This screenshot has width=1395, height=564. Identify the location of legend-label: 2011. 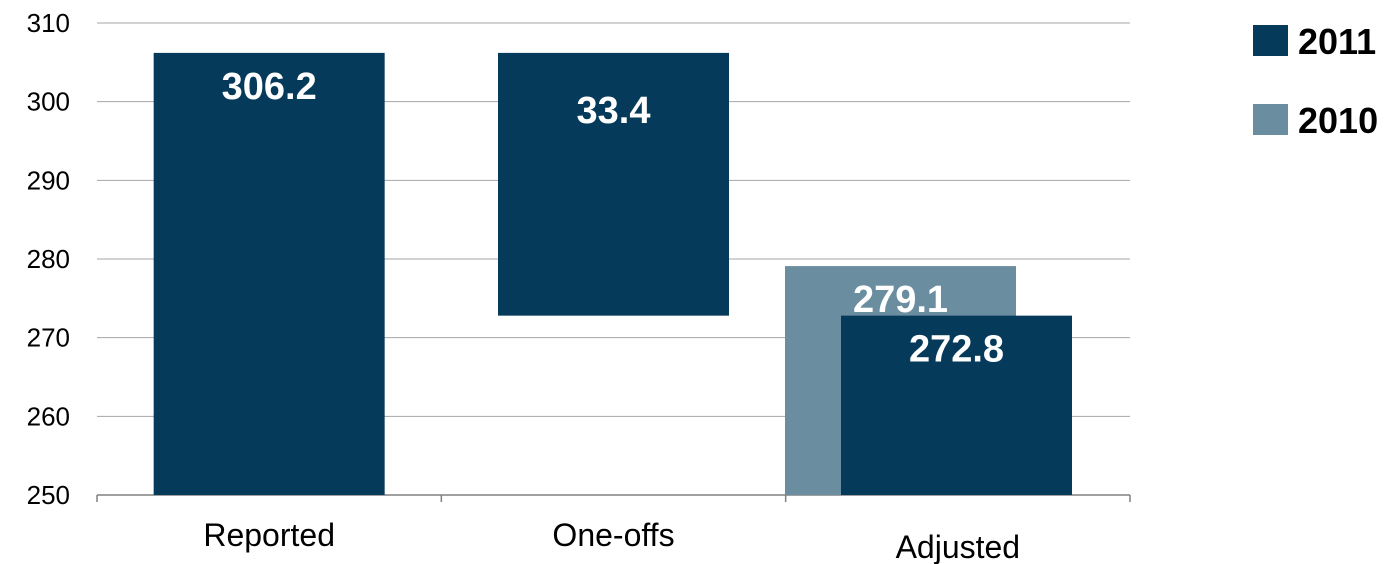
(1337, 41).